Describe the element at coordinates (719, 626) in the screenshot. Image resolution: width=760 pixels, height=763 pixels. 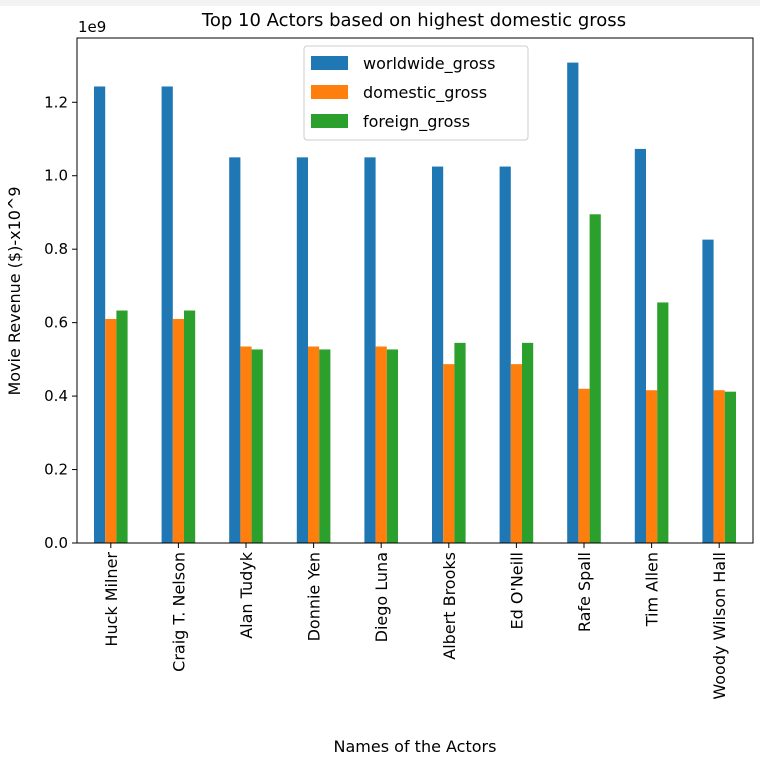
I see `x-tick-label: Woody Wilson Hall` at that location.